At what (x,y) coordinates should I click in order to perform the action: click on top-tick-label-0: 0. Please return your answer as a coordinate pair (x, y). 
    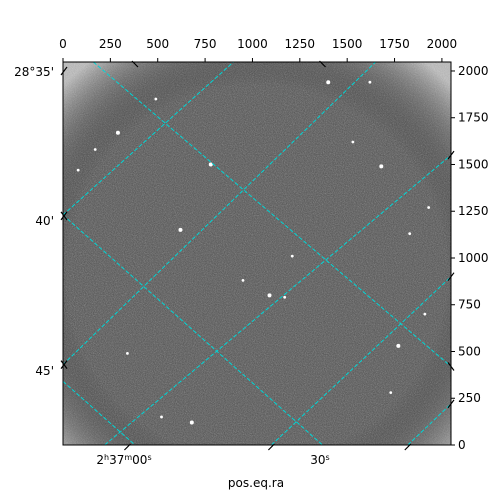
    Looking at the image, I should click on (63, 44).